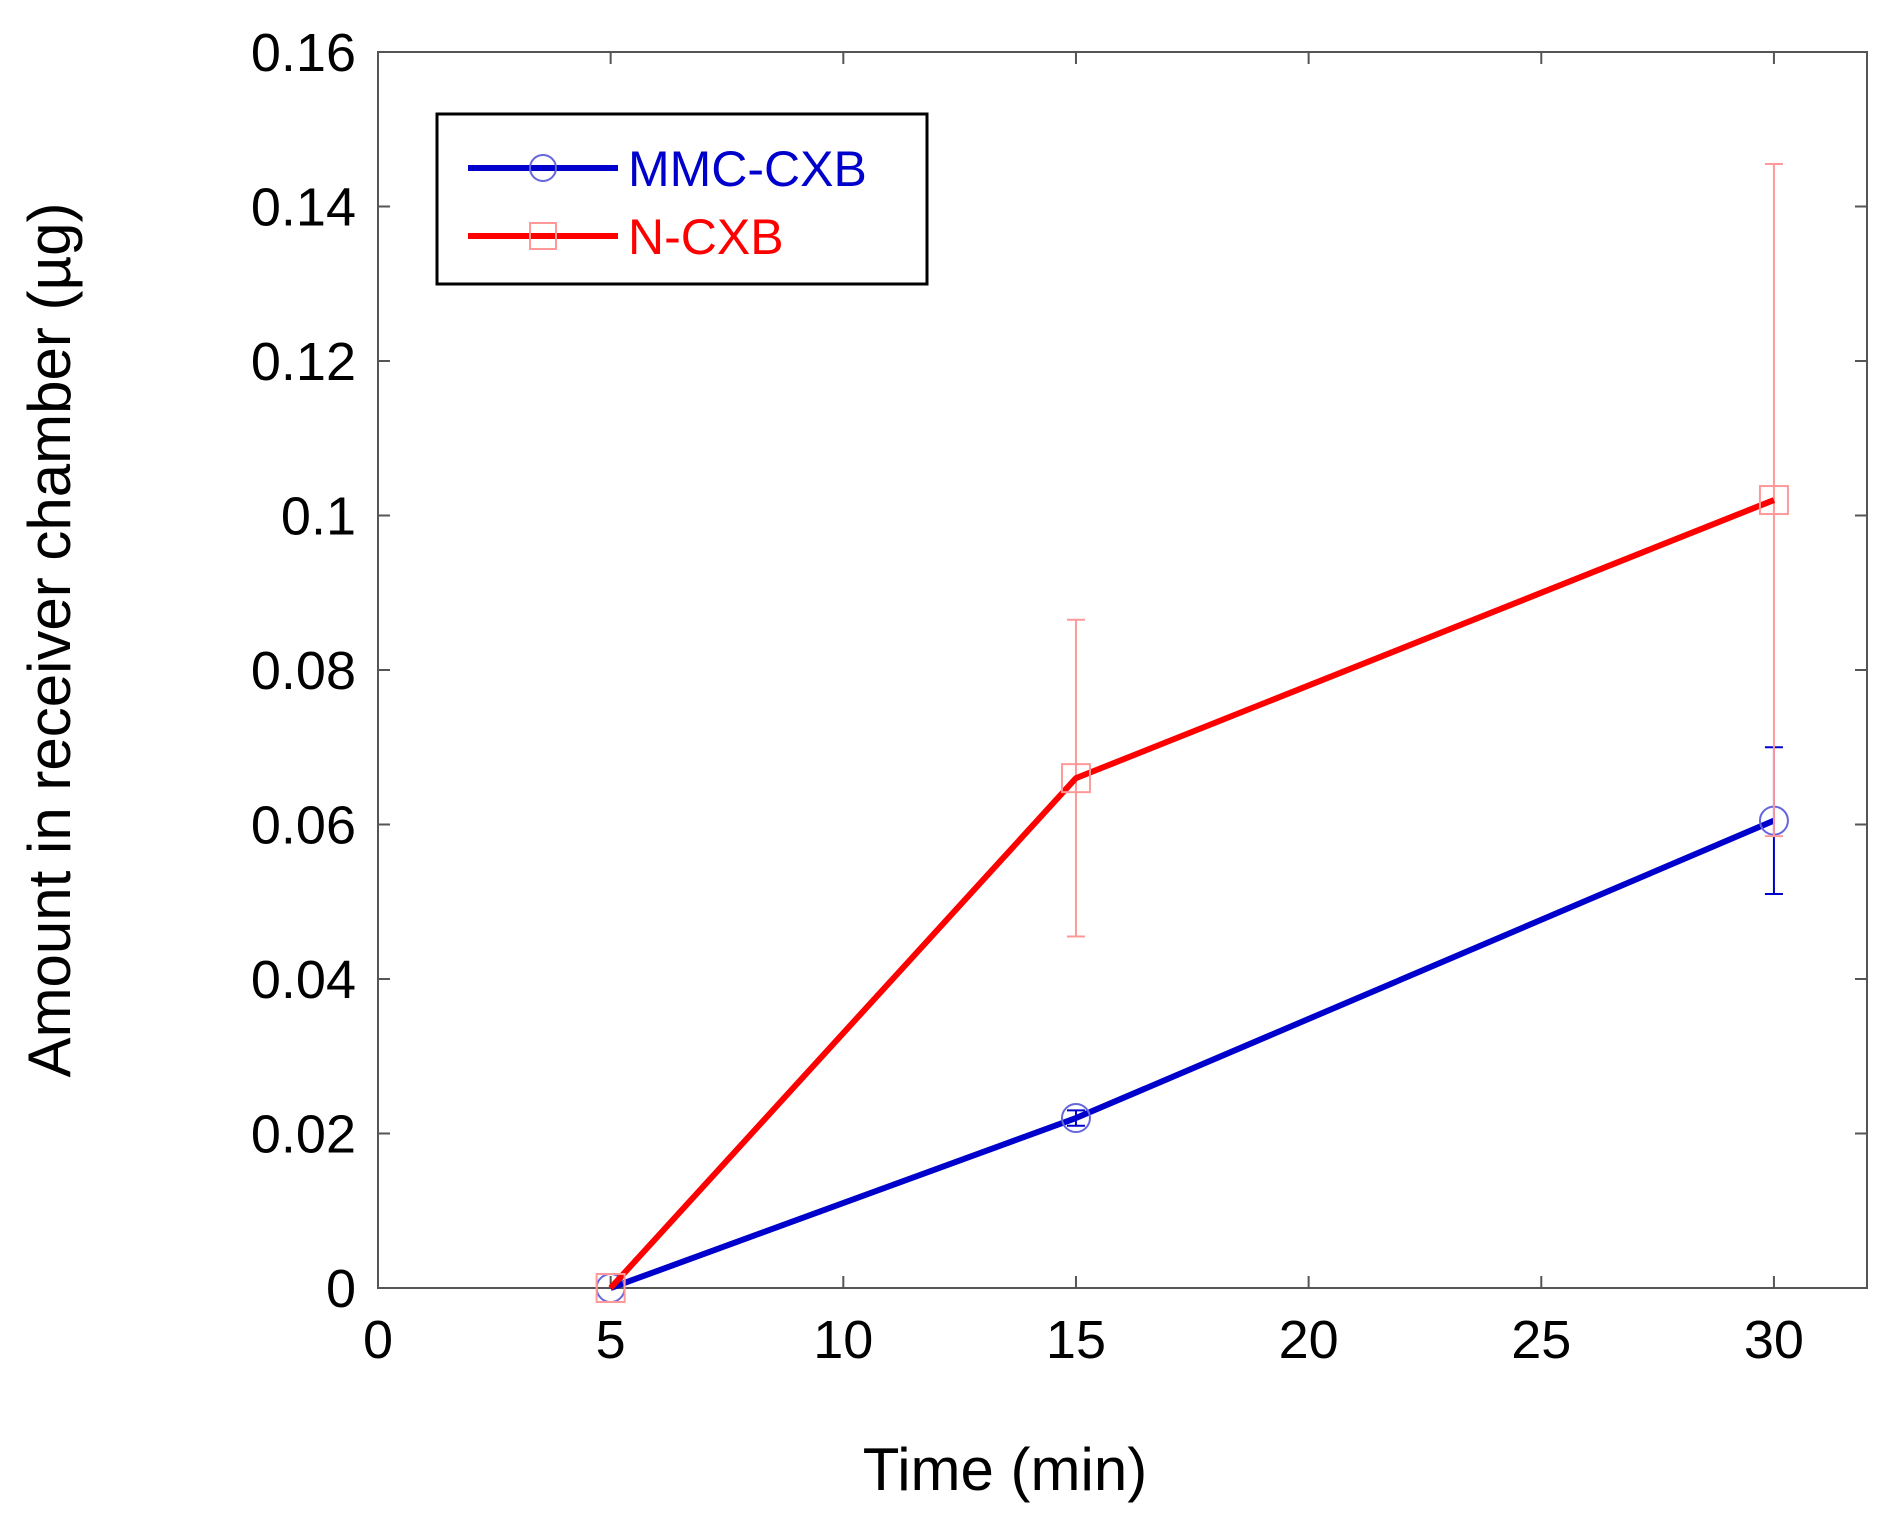  What do you see at coordinates (1005, 1469) in the screenshot?
I see `x-axis-title: Time (min)` at bounding box center [1005, 1469].